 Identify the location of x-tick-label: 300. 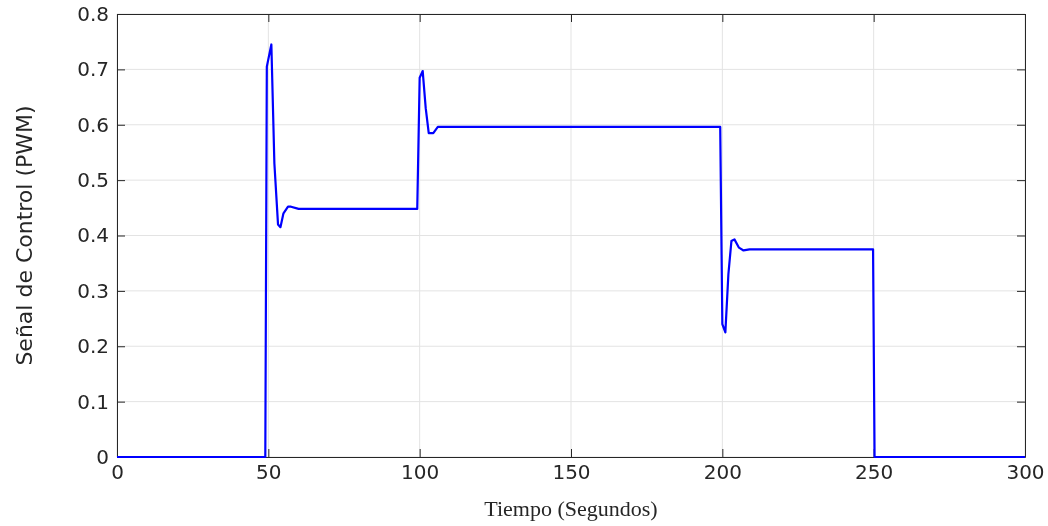
(1025, 472).